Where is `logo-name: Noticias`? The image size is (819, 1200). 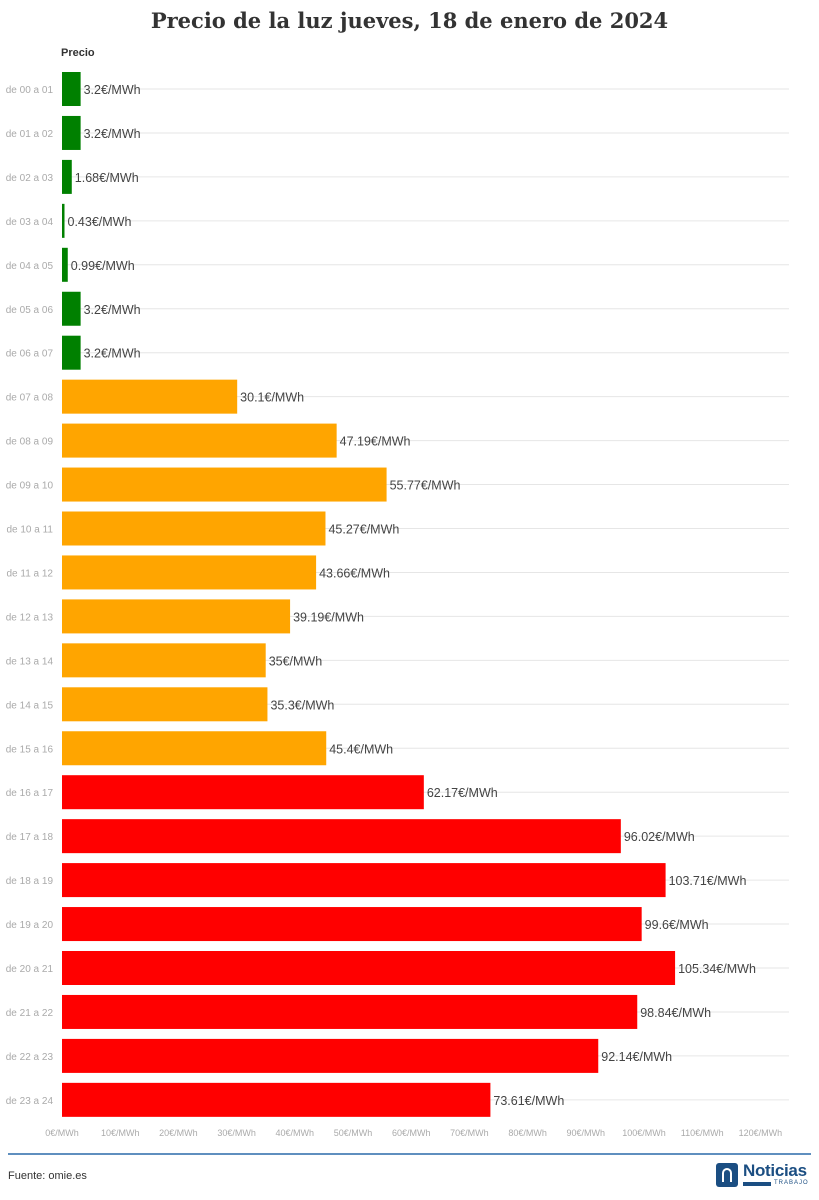
logo-name: Noticias is located at coordinates (775, 1170).